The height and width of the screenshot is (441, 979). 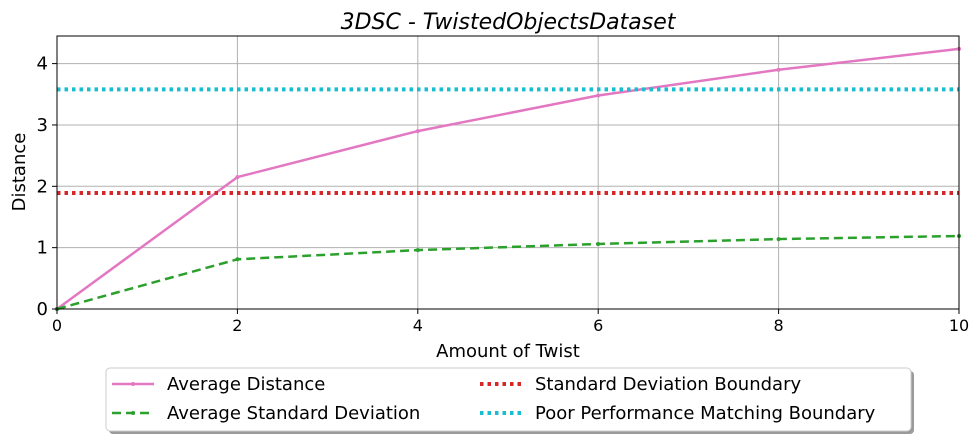 I want to click on y-tick-label: 4, so click(x=42, y=64).